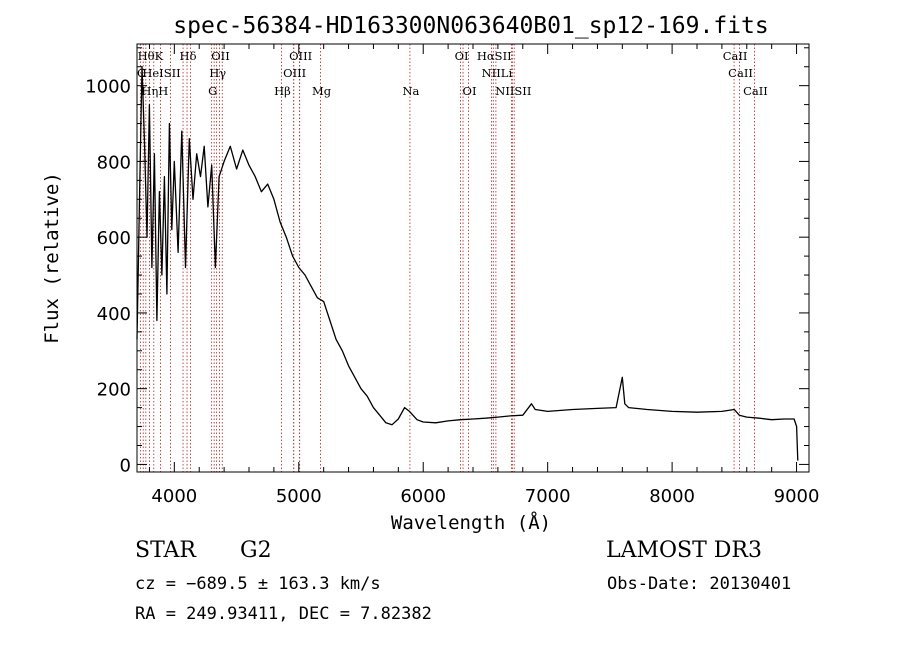  Describe the element at coordinates (114, 390) in the screenshot. I see `y-tick-label: 200` at that location.